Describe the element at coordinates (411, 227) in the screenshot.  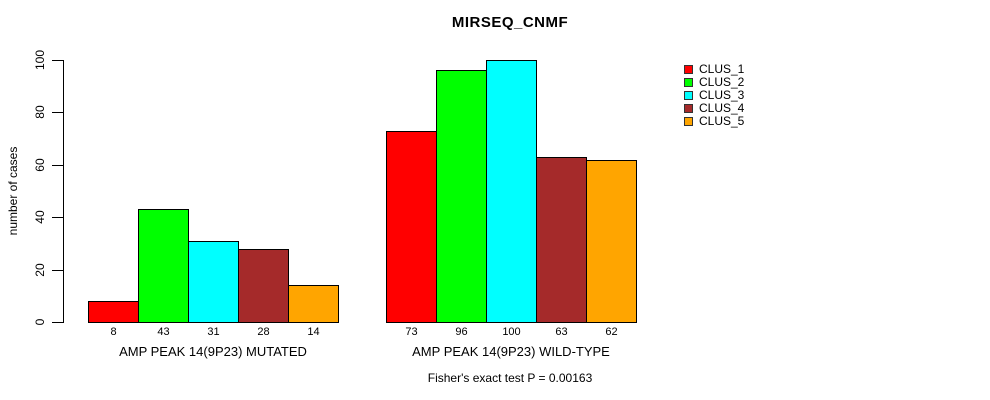
I see `bar-clus_1-group2` at that location.